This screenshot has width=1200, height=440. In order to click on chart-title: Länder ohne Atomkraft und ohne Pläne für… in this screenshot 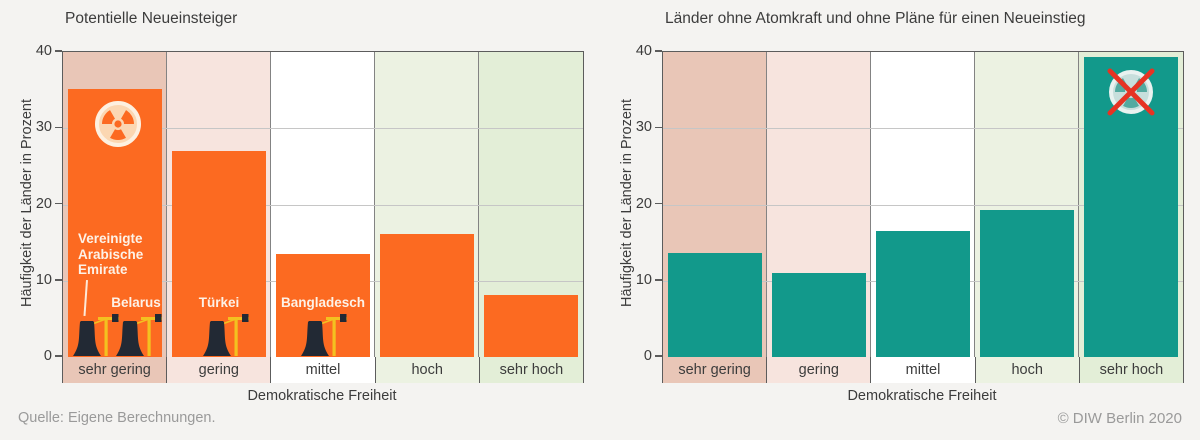, I will do `click(875, 18)`.